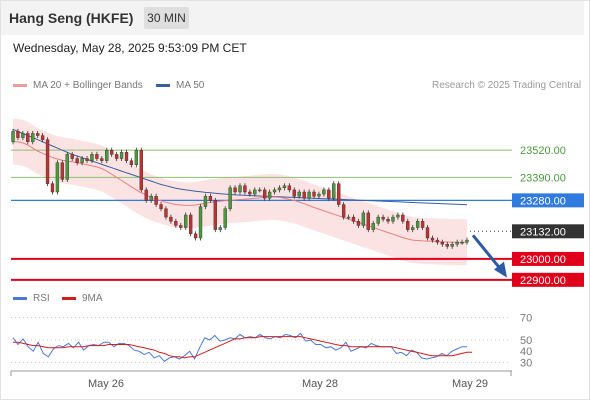  Describe the element at coordinates (320, 384) in the screenshot. I see `x-tick-label: May 28` at that location.